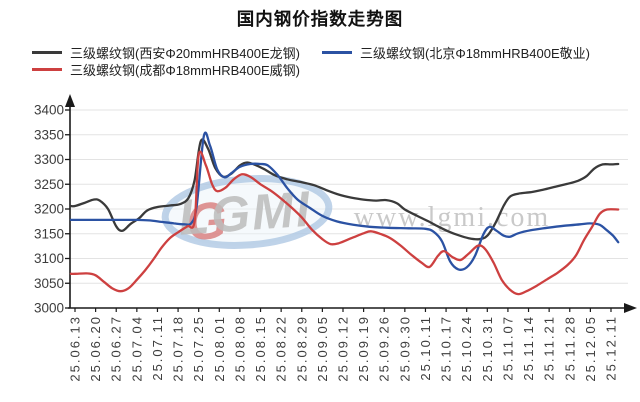  I want to click on x-tick-label: 25.06.13, so click(75, 348).